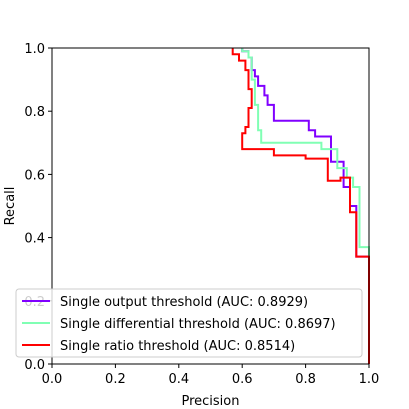 Image resolution: width=409 pixels, height=409 pixels. I want to click on x-tick-label: 0.8, so click(305, 379).